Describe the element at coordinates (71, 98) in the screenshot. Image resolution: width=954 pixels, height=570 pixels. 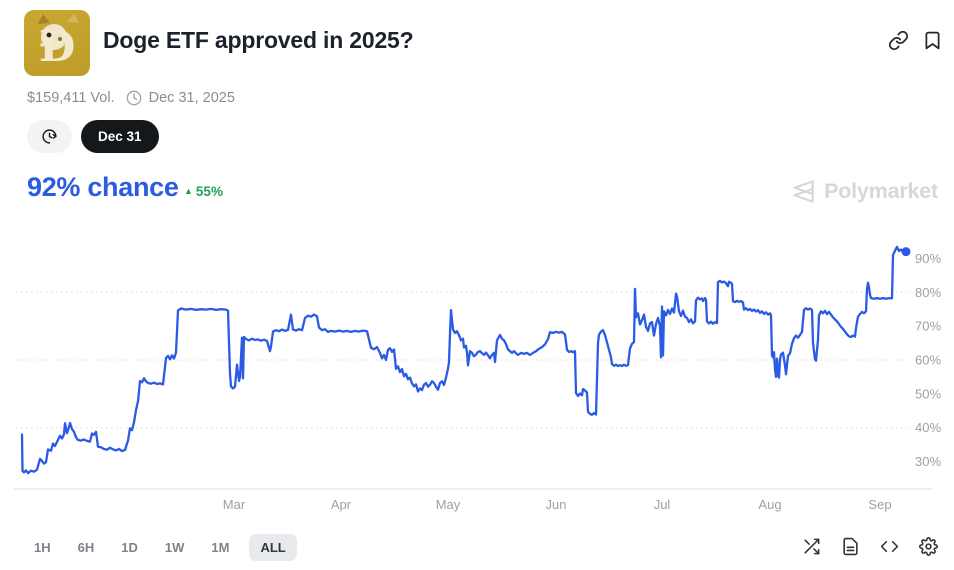
I see `volume-label: $159,411 Vol.` at that location.